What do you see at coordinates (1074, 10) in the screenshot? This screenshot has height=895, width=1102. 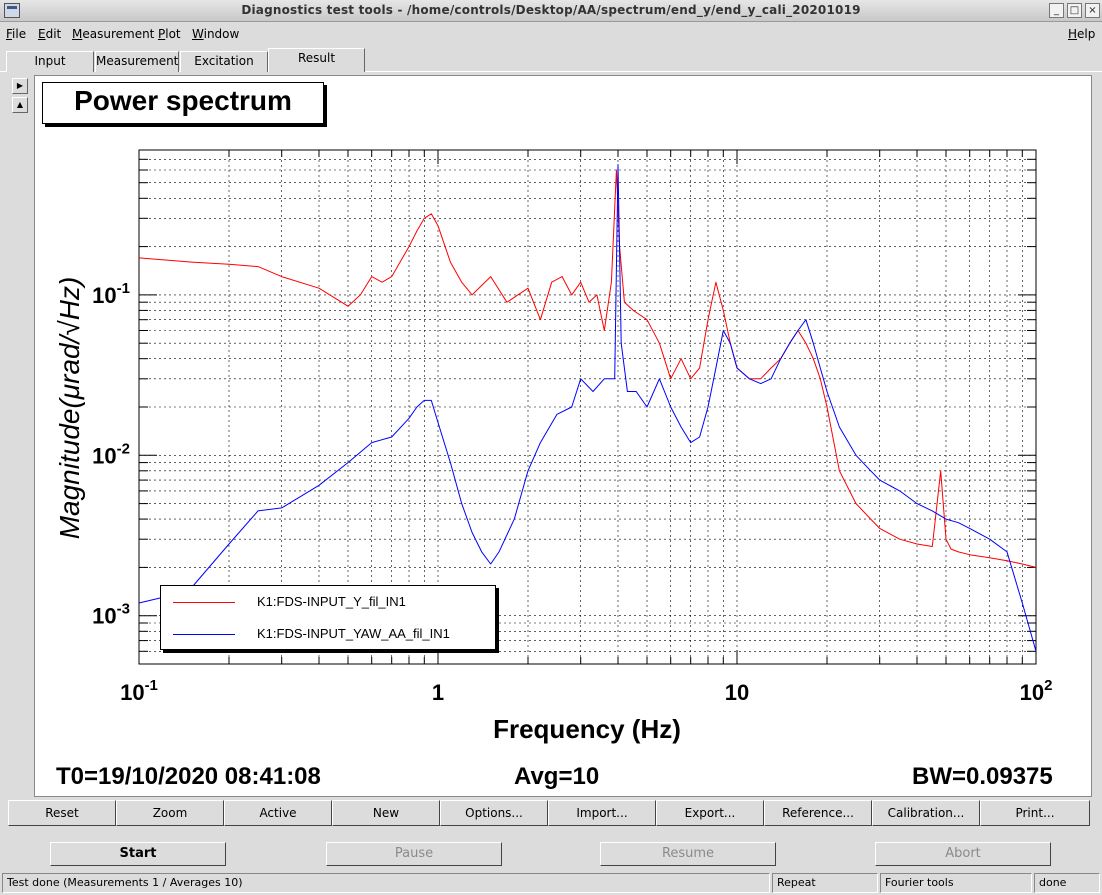 I see `maximize-icon: □` at bounding box center [1074, 10].